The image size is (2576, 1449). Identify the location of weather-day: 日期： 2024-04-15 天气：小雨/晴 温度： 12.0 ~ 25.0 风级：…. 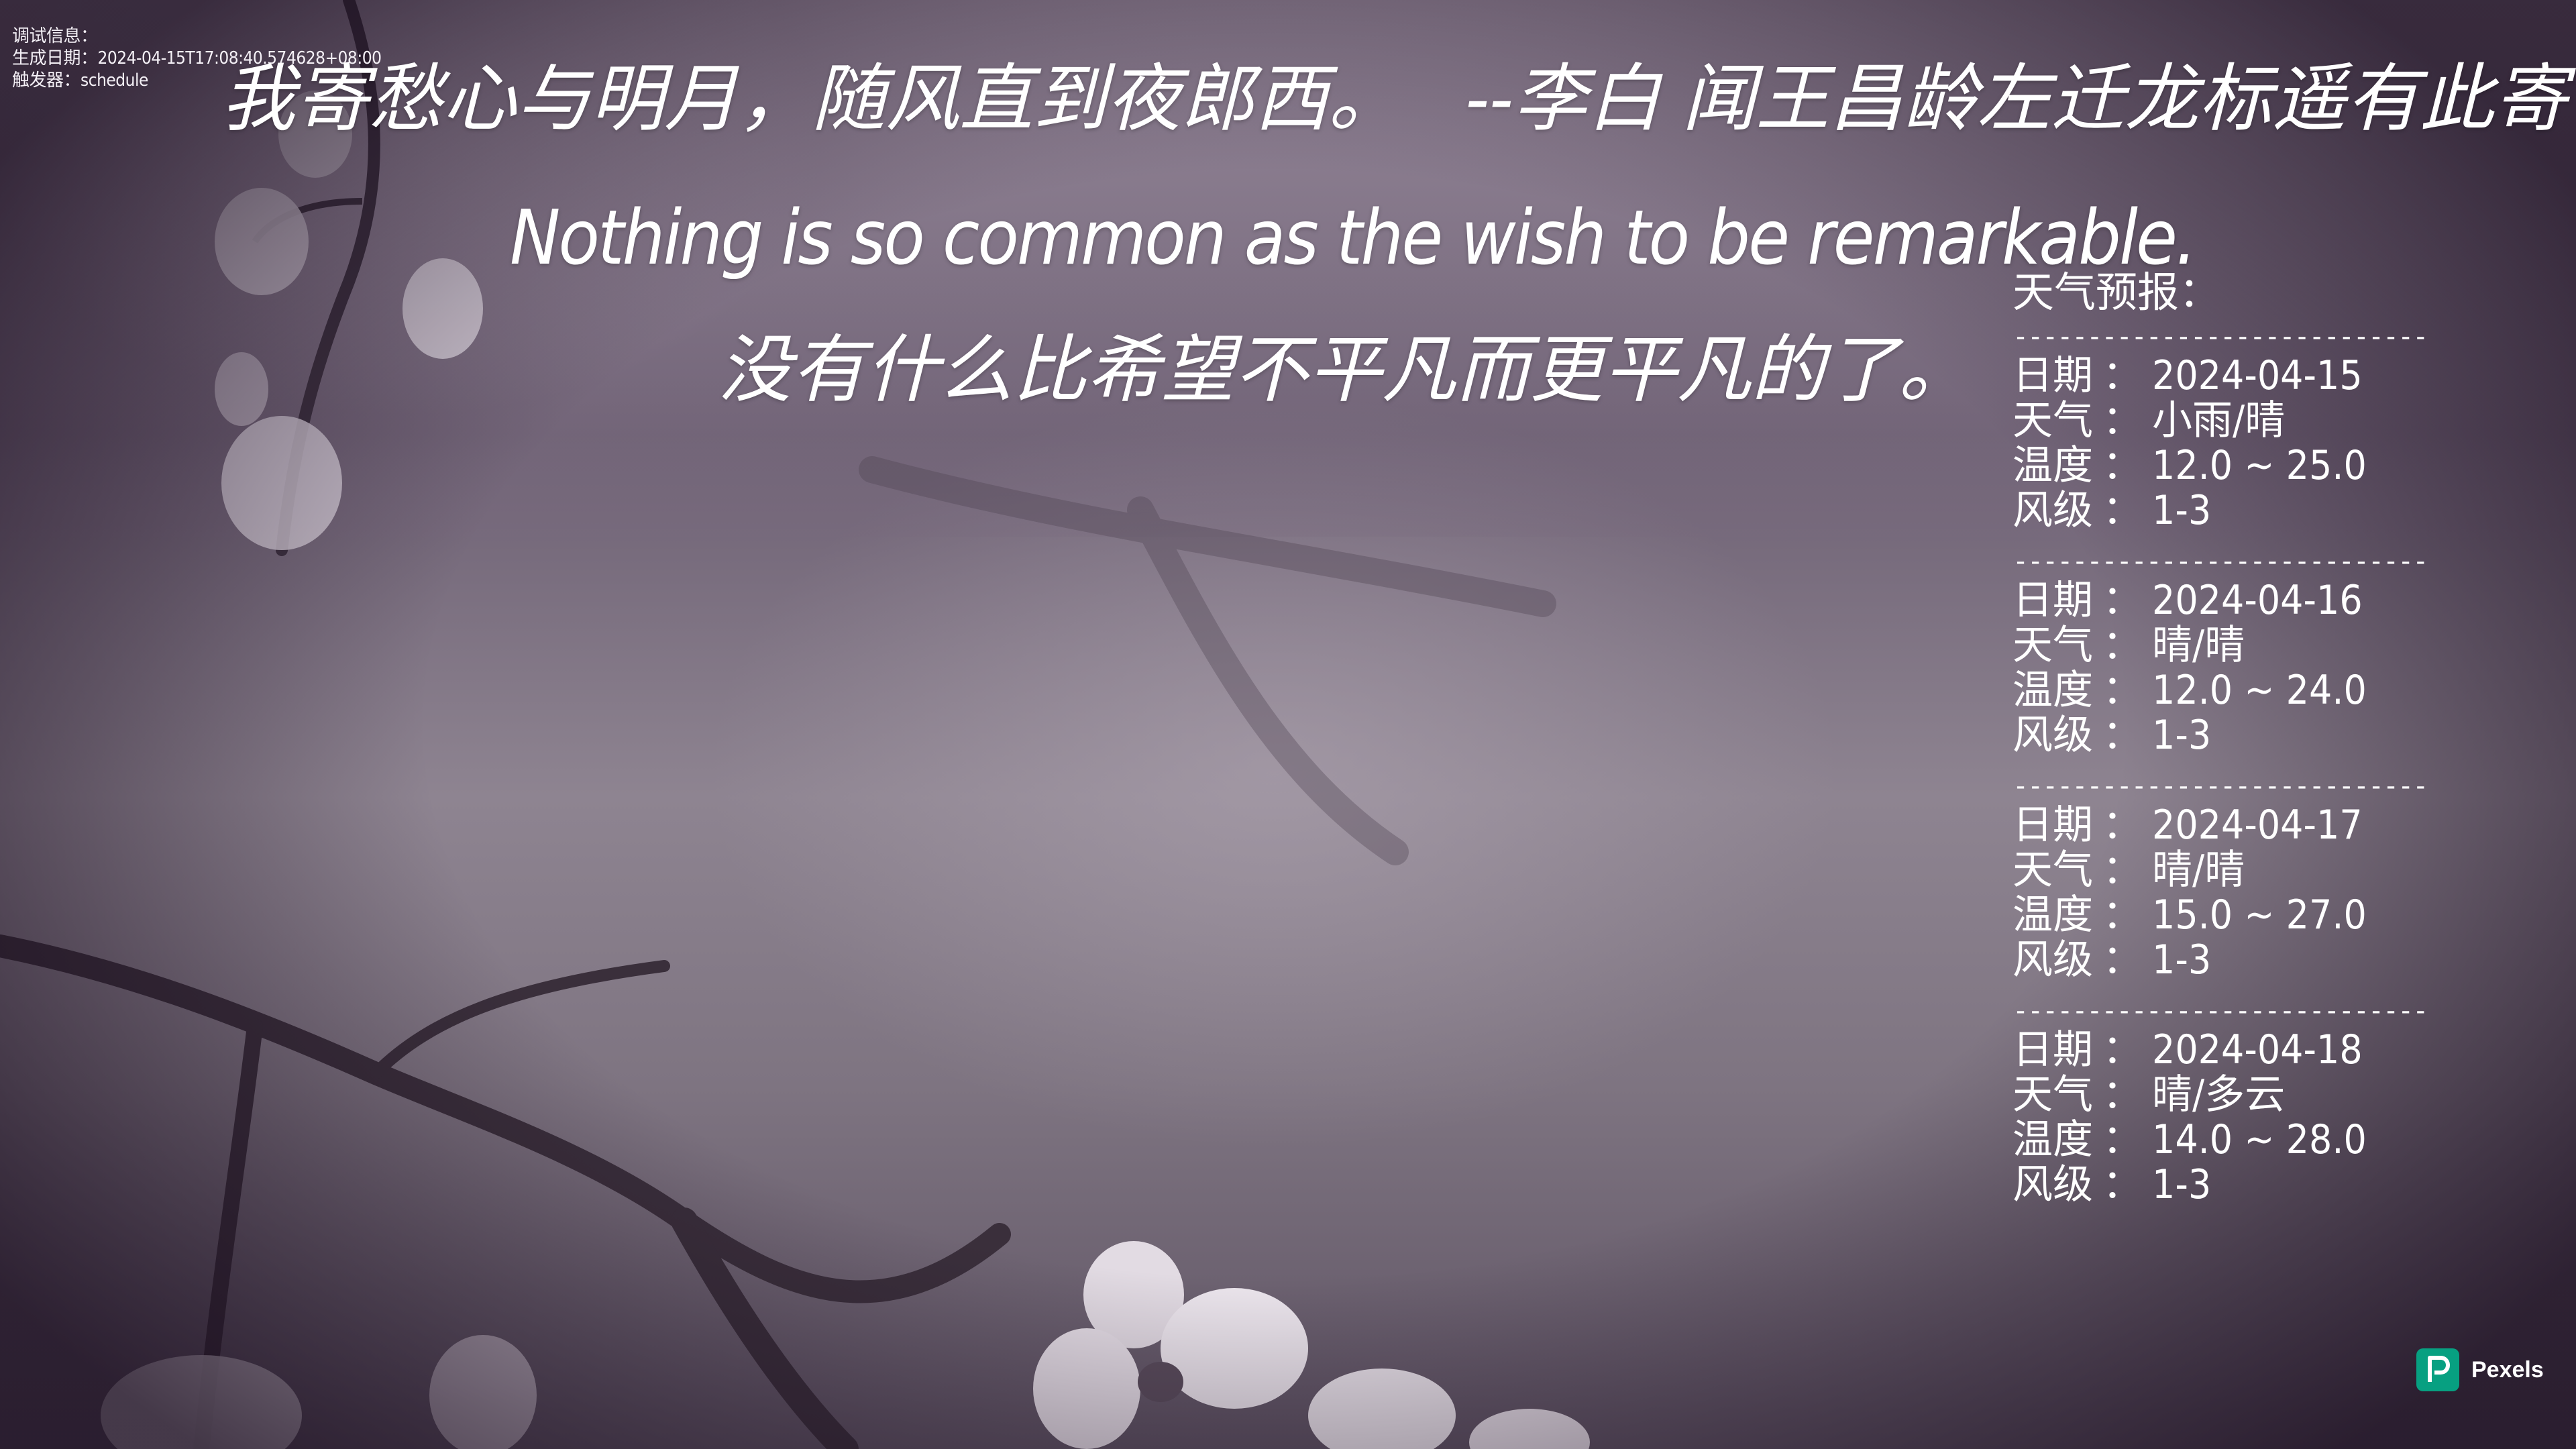
(2227, 449).